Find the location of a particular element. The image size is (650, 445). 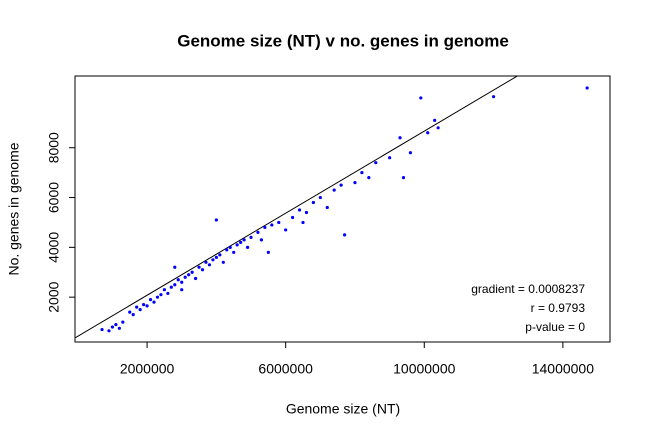

x-tick-label: 10000000 is located at coordinates (424, 369).